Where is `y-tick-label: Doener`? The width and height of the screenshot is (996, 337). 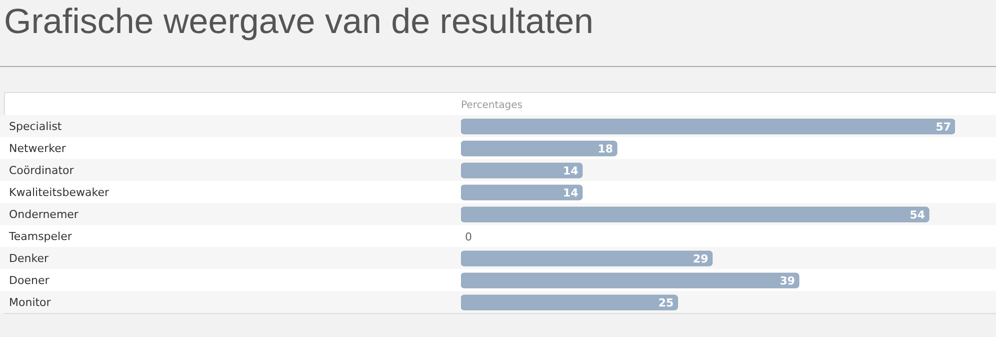
y-tick-label: Doener is located at coordinates (29, 280).